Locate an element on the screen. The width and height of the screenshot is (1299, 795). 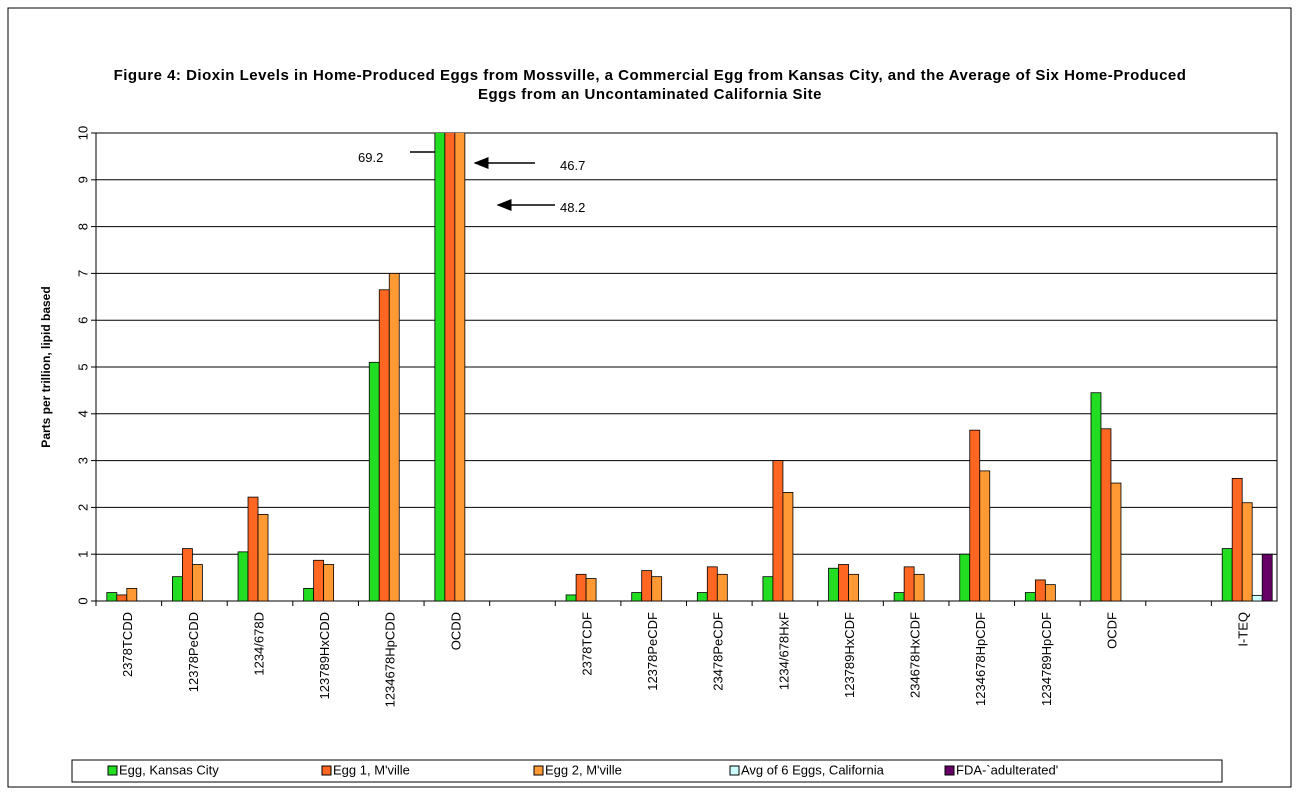
y-tick-label: 8 is located at coordinates (82, 226).